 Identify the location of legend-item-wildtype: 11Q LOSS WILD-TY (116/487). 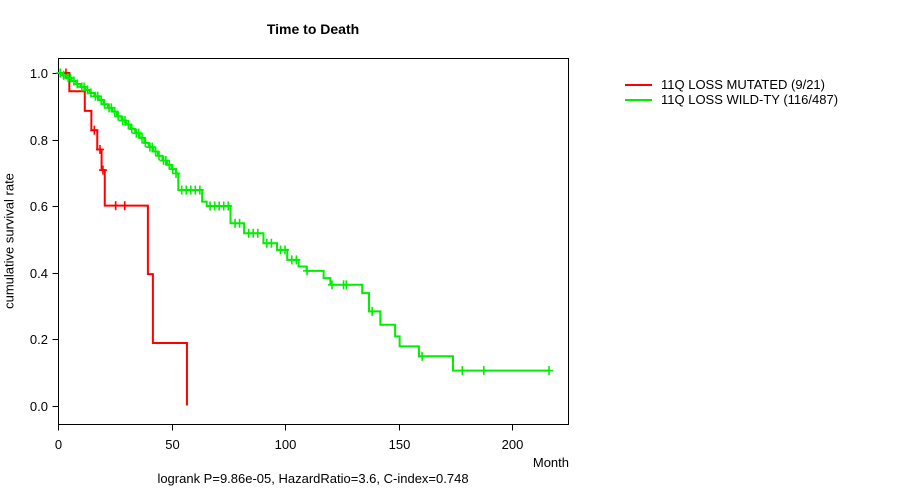
(731, 99).